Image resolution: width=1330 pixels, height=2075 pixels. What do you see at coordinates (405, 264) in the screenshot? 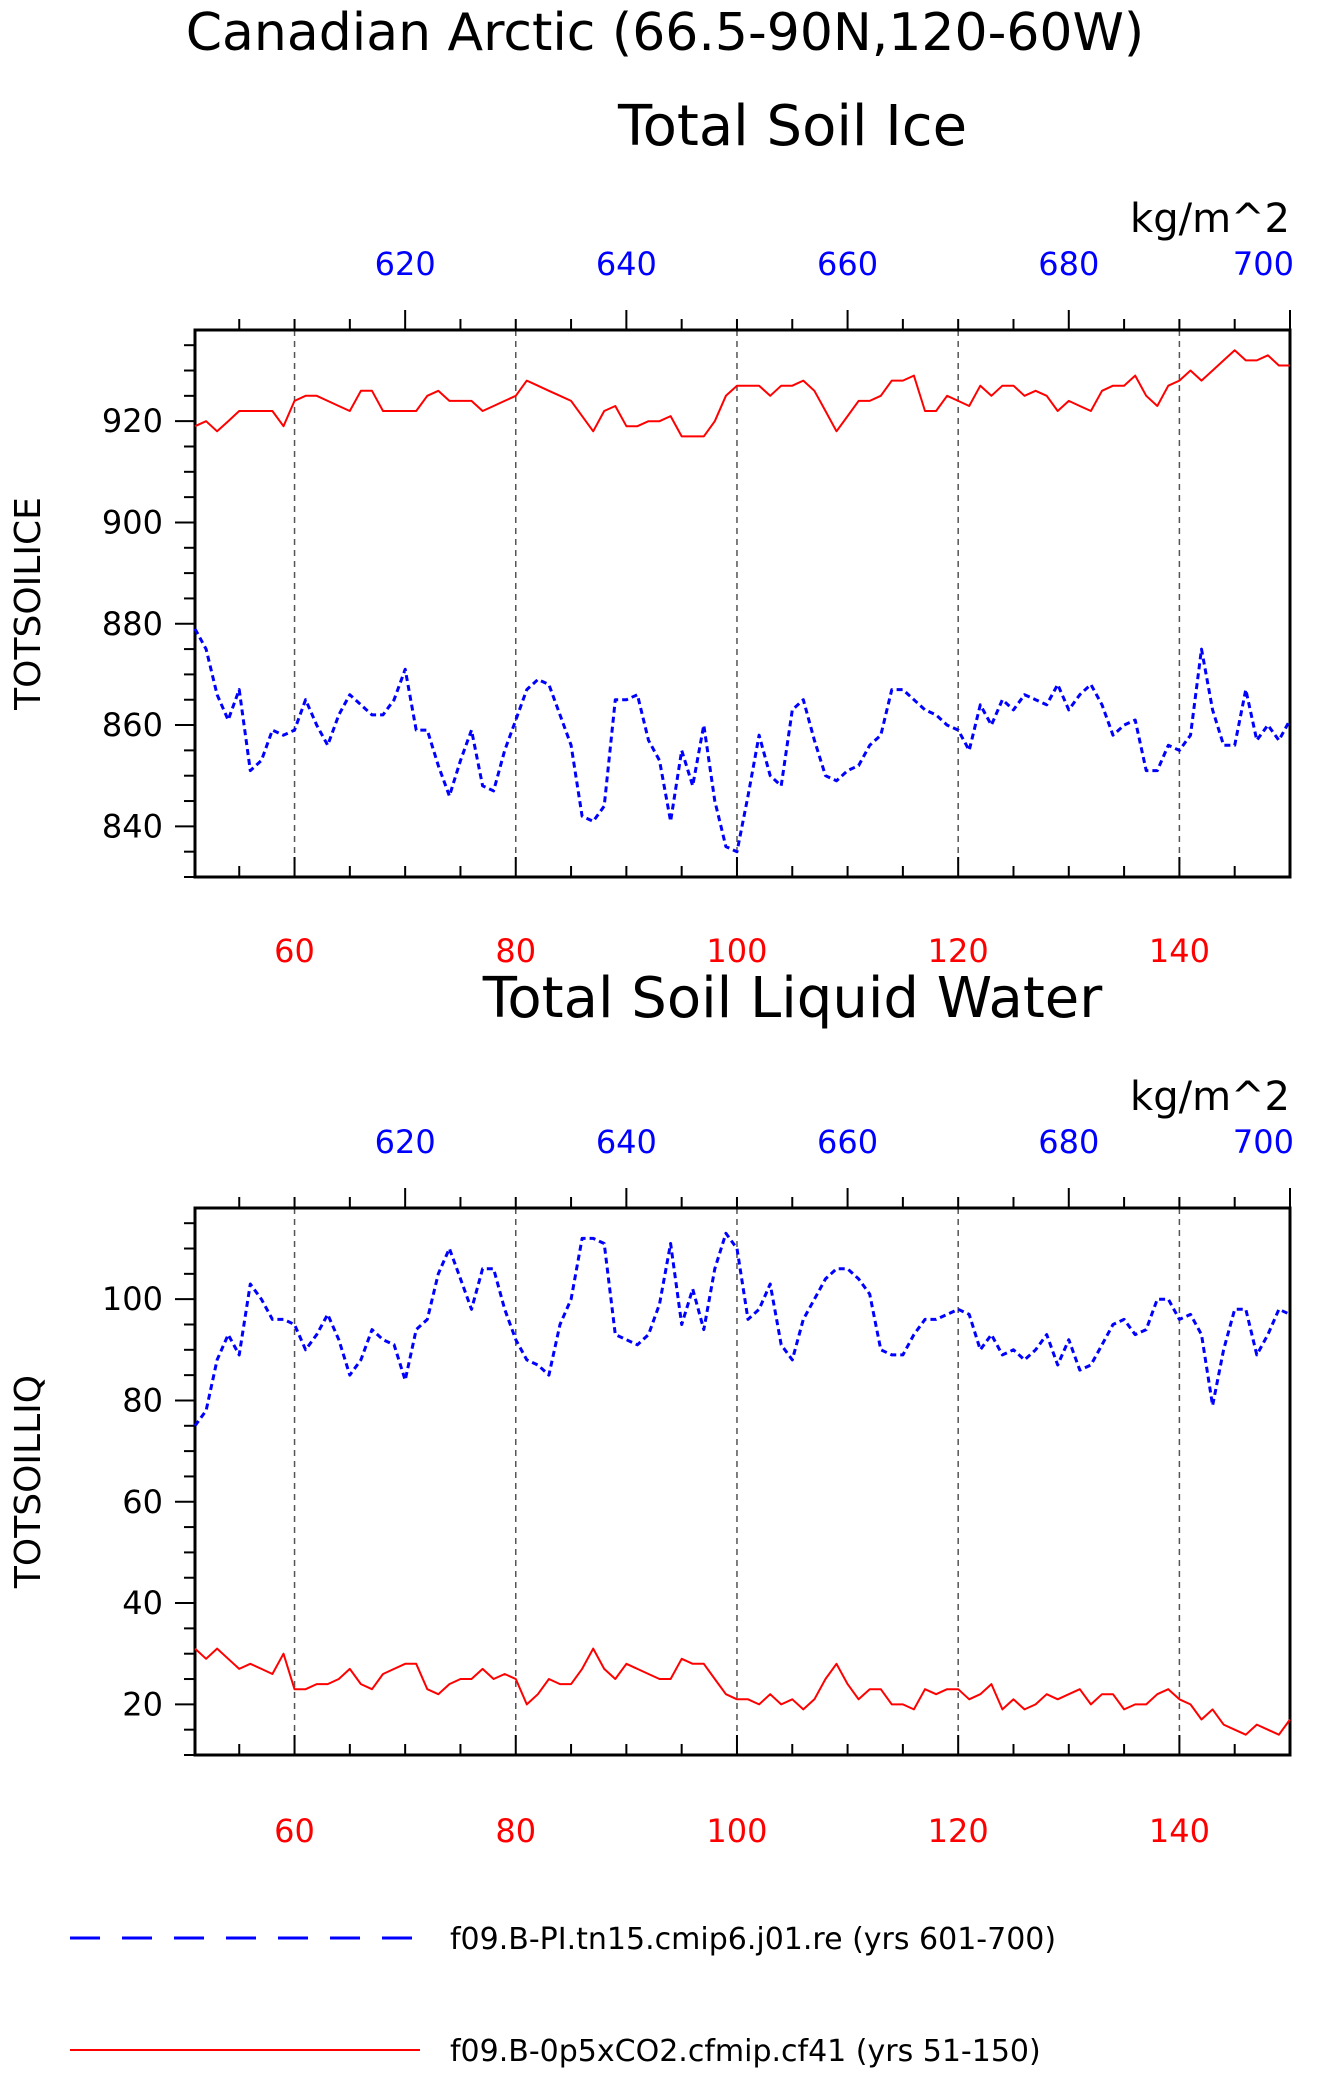
I see `ice-x2-tick-label: 620` at bounding box center [405, 264].